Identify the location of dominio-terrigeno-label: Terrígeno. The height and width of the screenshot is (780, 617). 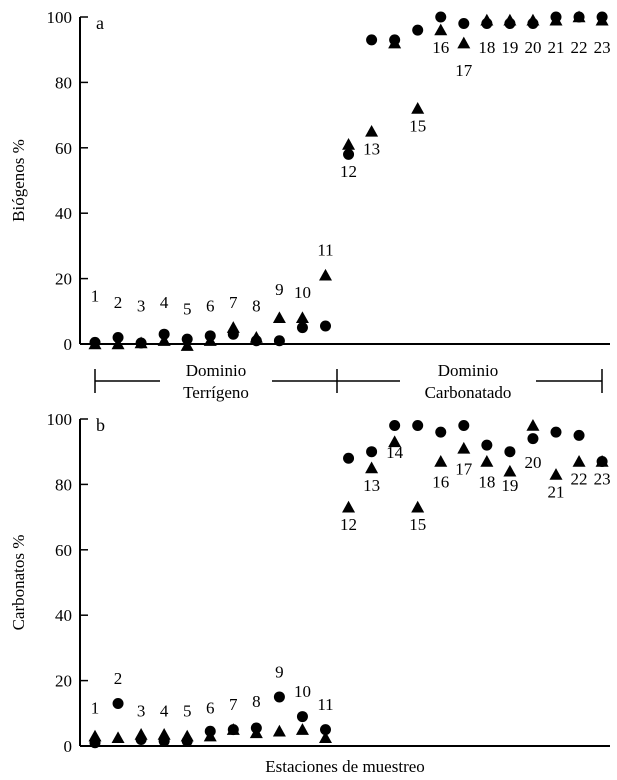
(216, 392).